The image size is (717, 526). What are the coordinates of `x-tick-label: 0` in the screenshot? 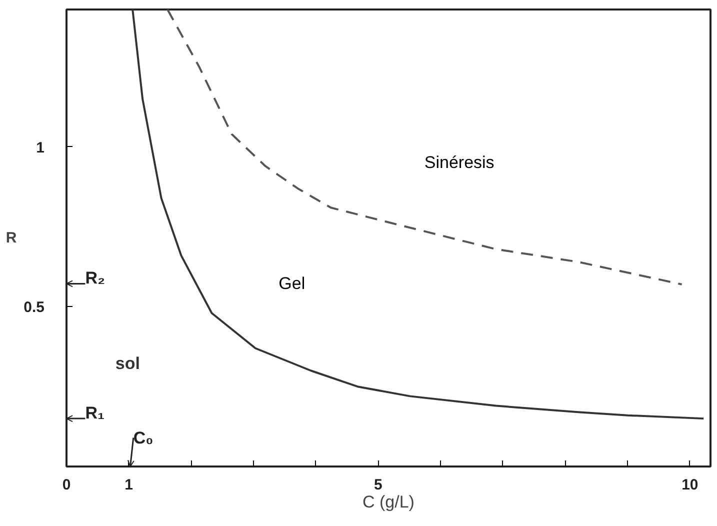 It's located at (66, 485).